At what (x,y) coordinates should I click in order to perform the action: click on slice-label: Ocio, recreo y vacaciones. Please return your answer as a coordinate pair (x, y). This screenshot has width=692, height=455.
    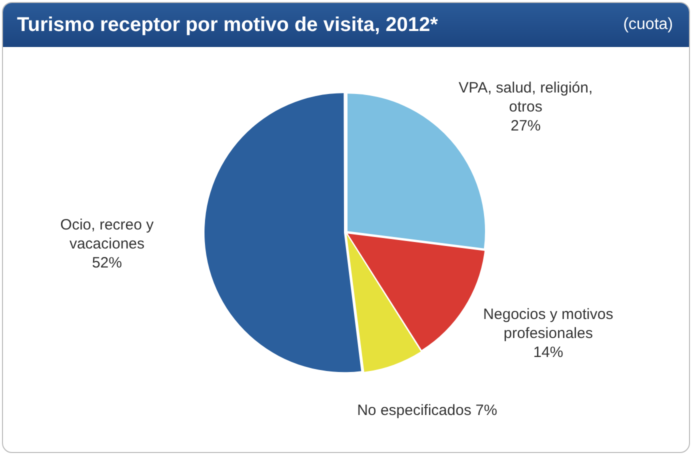
    Looking at the image, I should click on (107, 234).